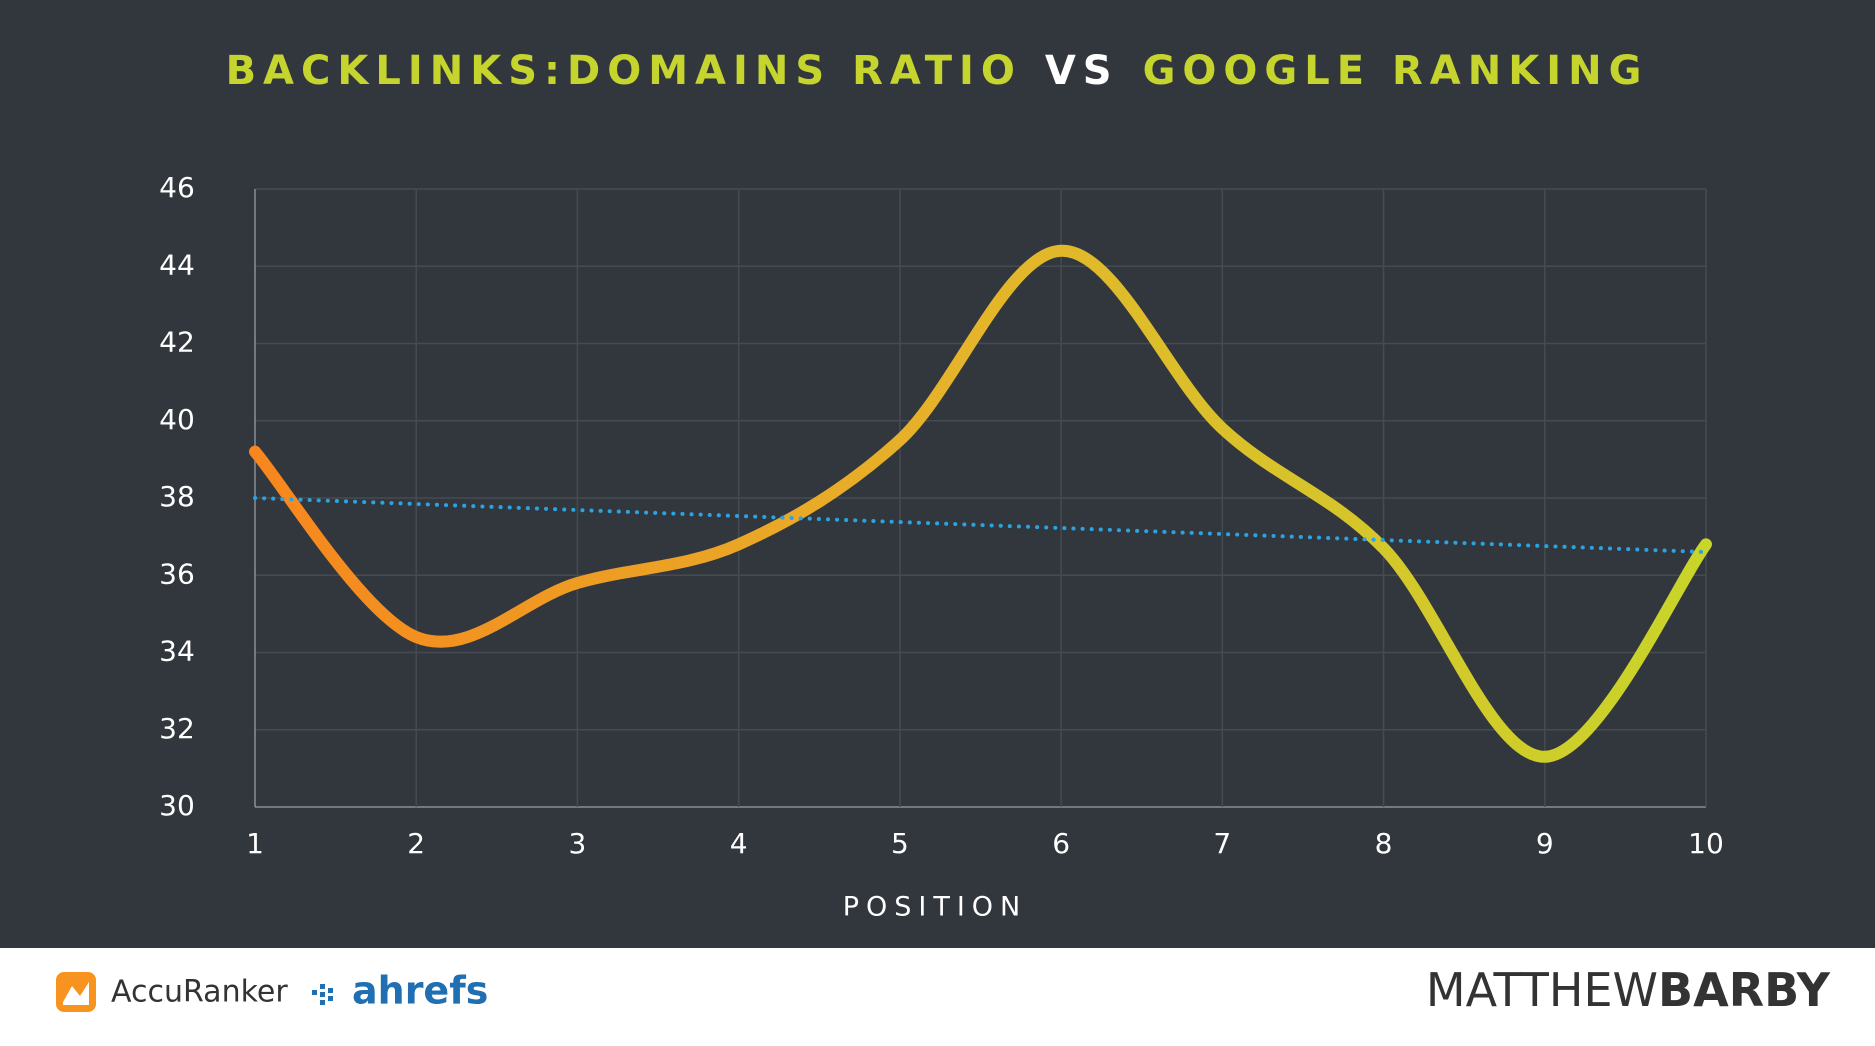 The height and width of the screenshot is (1046, 1875). What do you see at coordinates (623, 71) in the screenshot?
I see `title-part: BACKLINKS:DOMAINS RATIO` at bounding box center [623, 71].